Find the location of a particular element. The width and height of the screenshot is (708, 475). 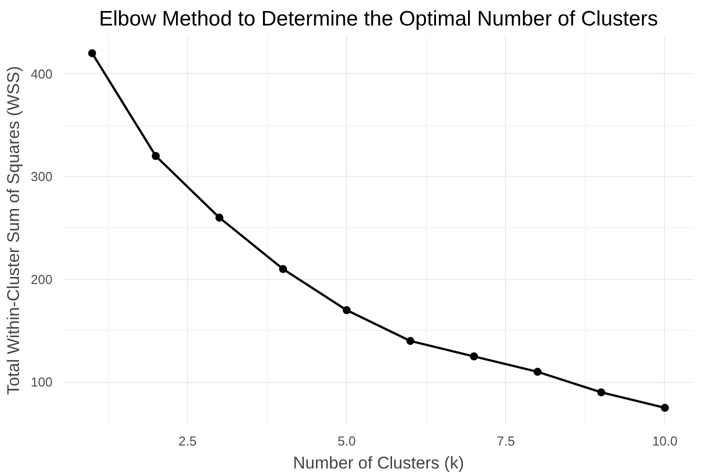

x-tick-label: 2.5 is located at coordinates (187, 441).